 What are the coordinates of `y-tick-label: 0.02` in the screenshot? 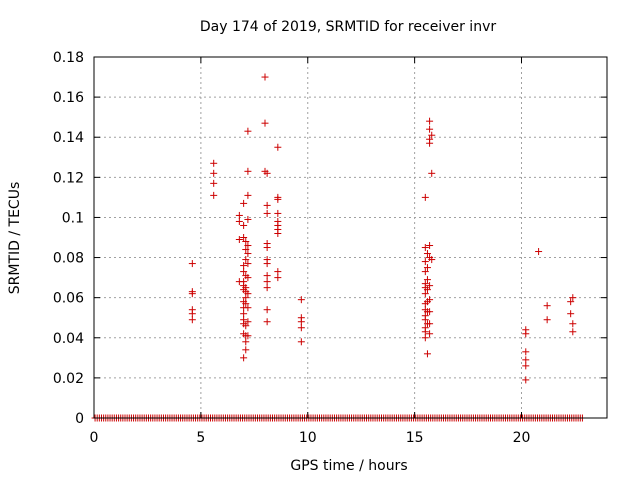 It's located at (68, 379).